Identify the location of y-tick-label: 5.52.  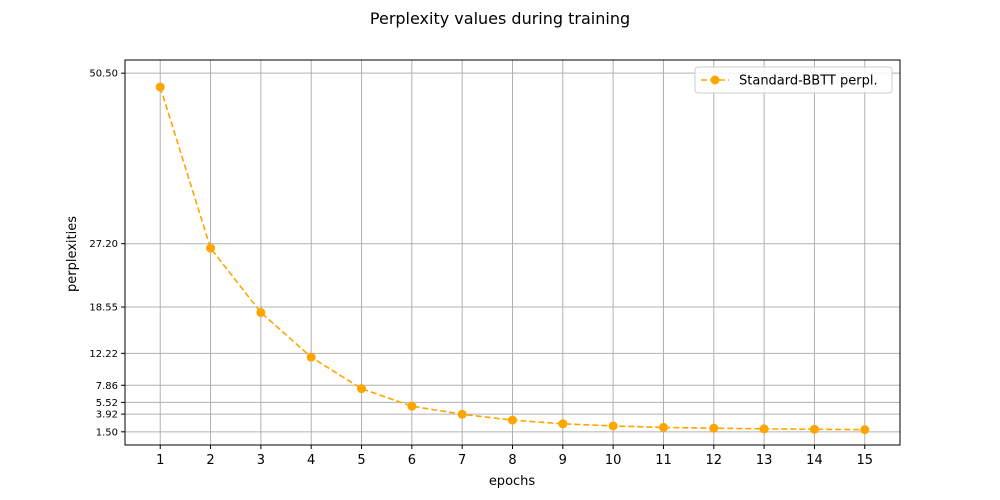
(107, 403).